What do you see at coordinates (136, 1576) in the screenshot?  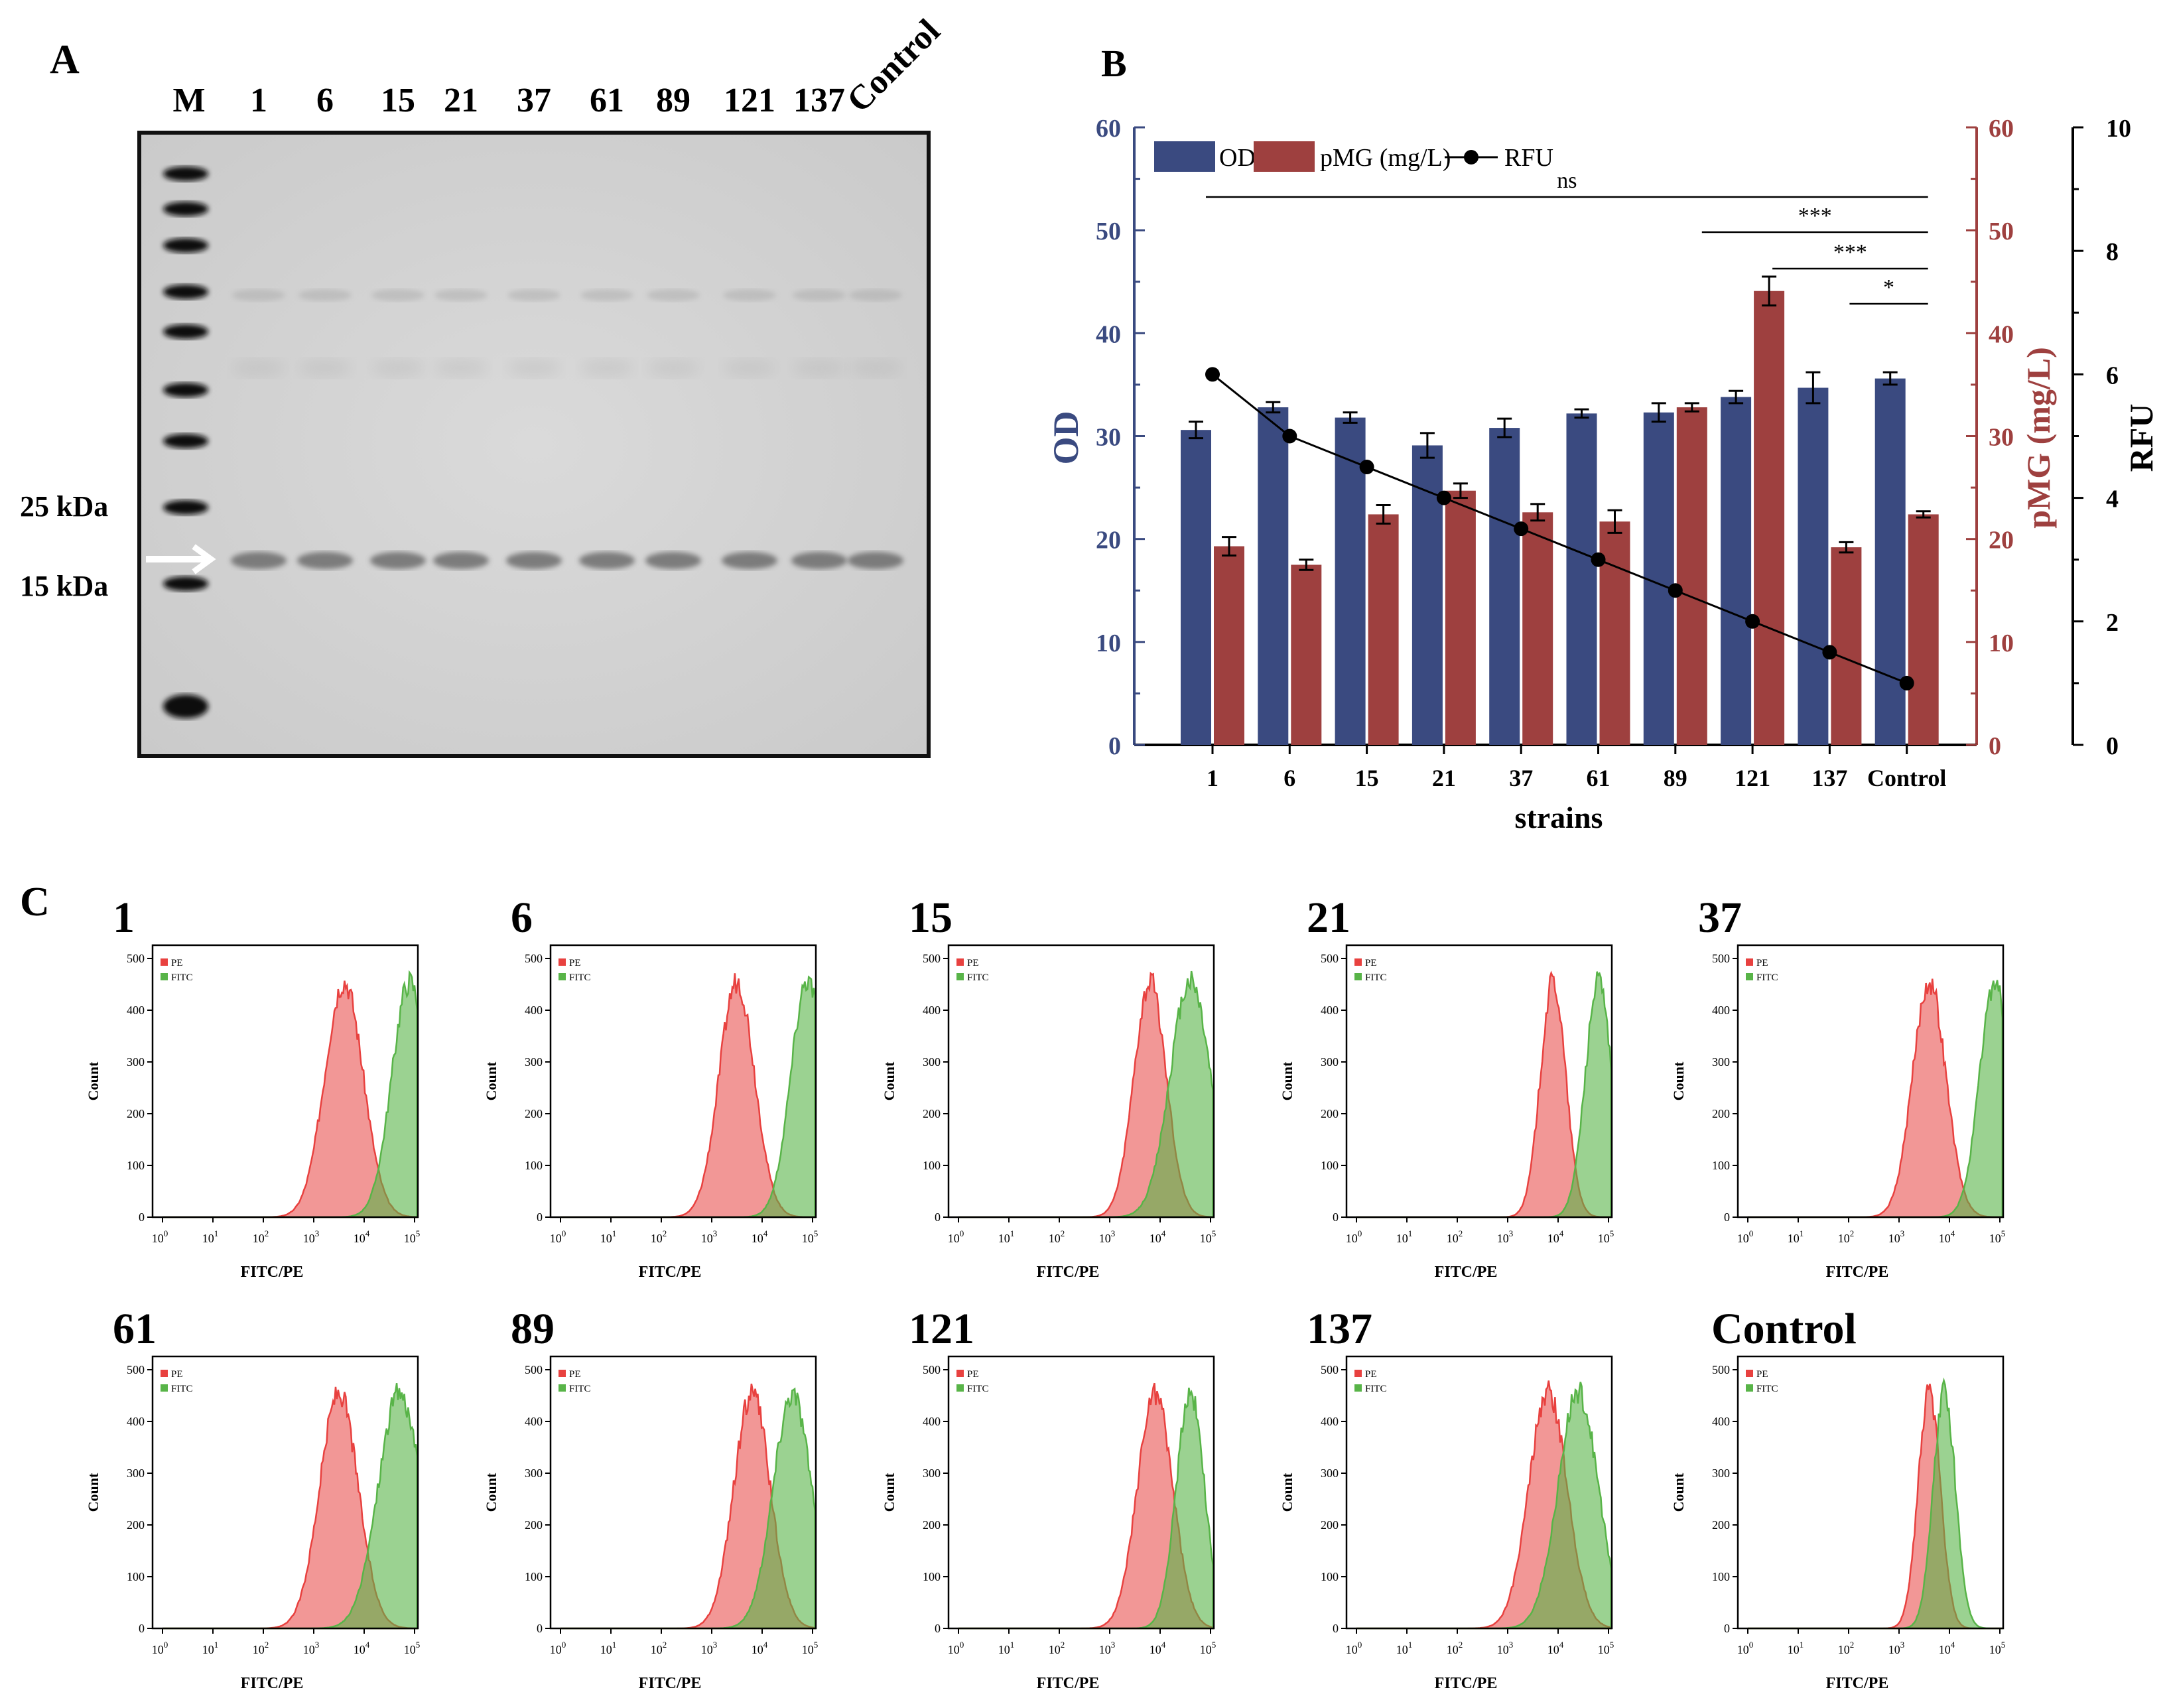 I see `flow-y-tick-label: 100` at bounding box center [136, 1576].